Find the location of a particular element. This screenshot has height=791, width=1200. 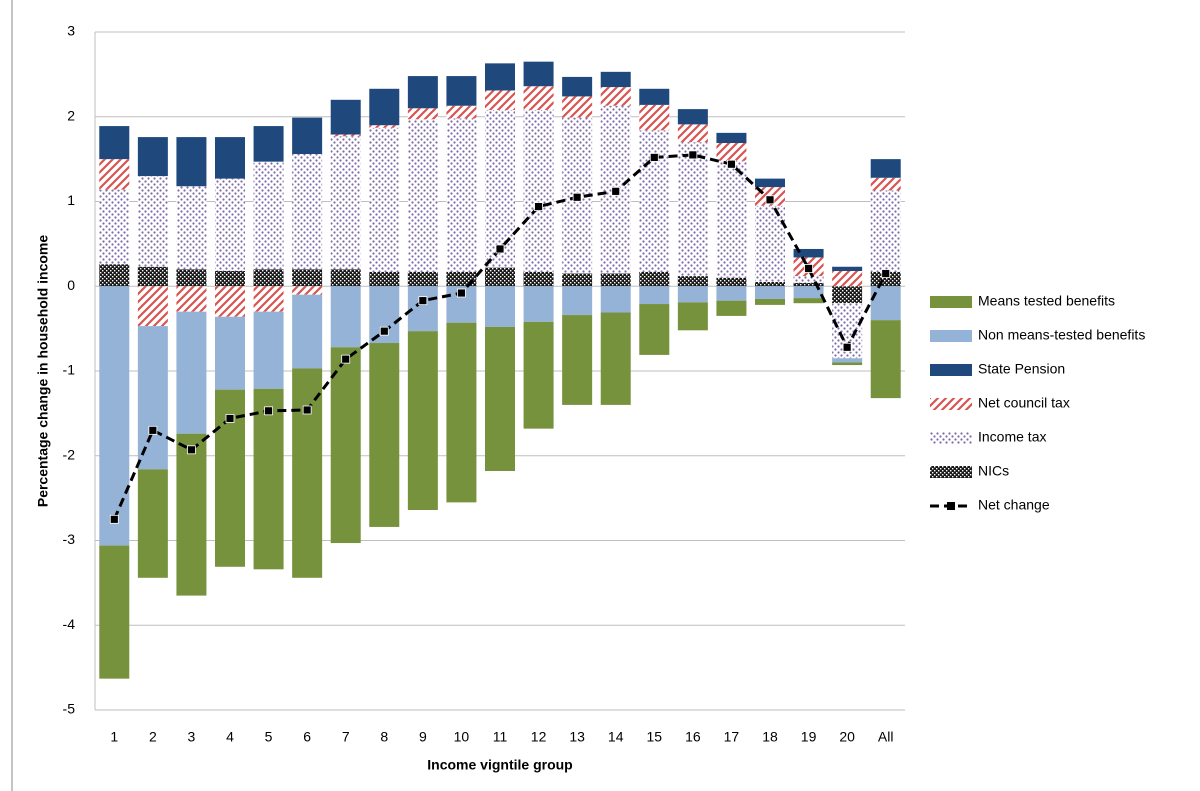

x-tick-label: 1 is located at coordinates (114, 737).